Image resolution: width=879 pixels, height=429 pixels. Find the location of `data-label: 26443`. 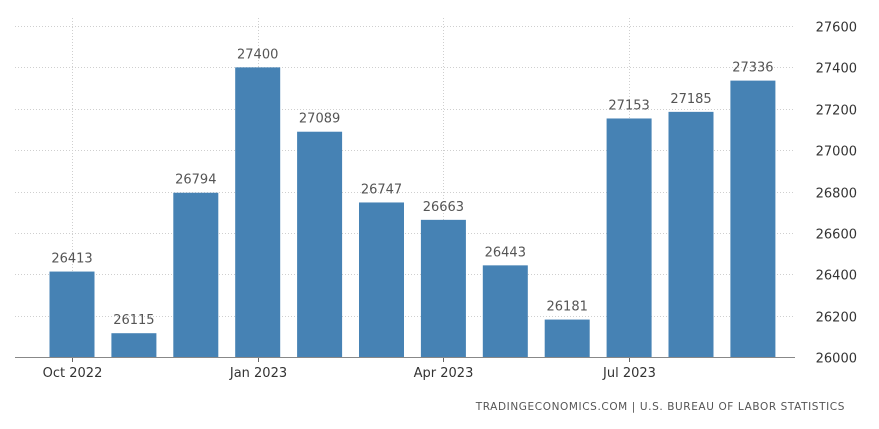

data-label: 26443 is located at coordinates (505, 252).